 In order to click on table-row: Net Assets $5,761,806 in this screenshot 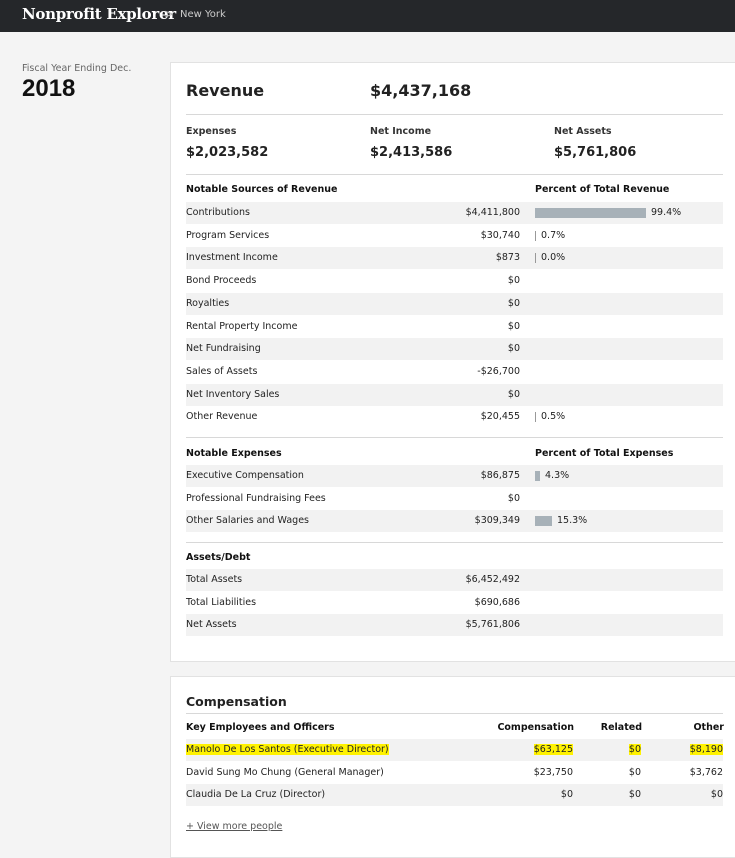, I will do `click(454, 625)`.